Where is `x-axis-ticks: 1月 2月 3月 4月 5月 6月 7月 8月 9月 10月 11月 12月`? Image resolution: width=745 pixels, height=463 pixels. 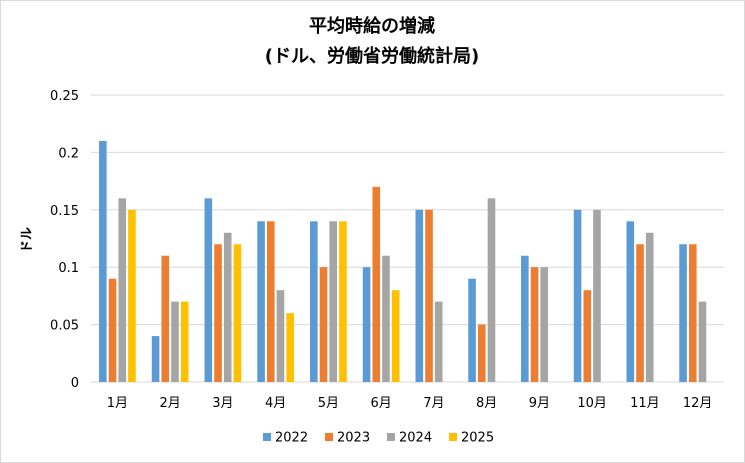
x-axis-ticks: 1月 2月 3月 4月 5月 6月 7月 8月 9月 10月 11月 12月 is located at coordinates (410, 403).